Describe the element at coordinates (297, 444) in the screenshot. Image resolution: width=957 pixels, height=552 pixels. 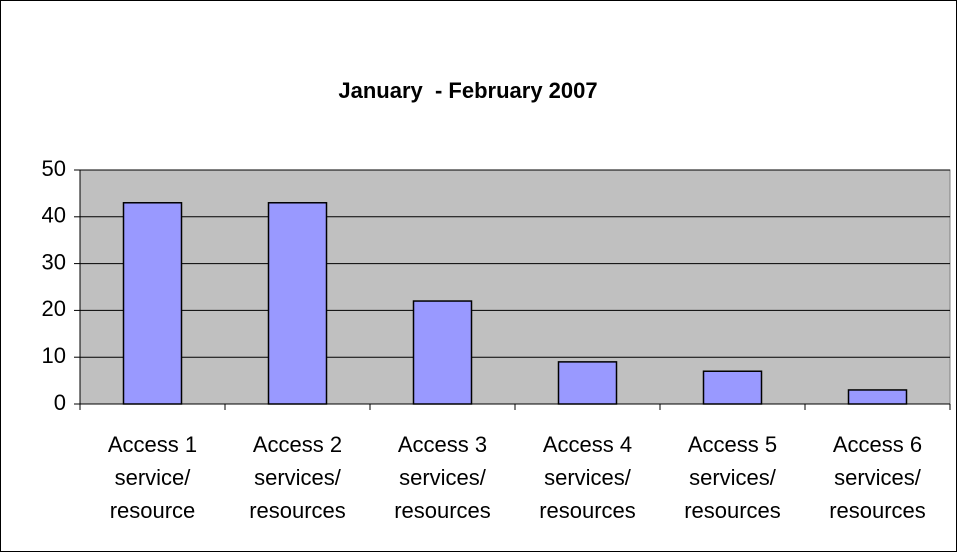
I see `x-tick-label: Access 2` at that location.